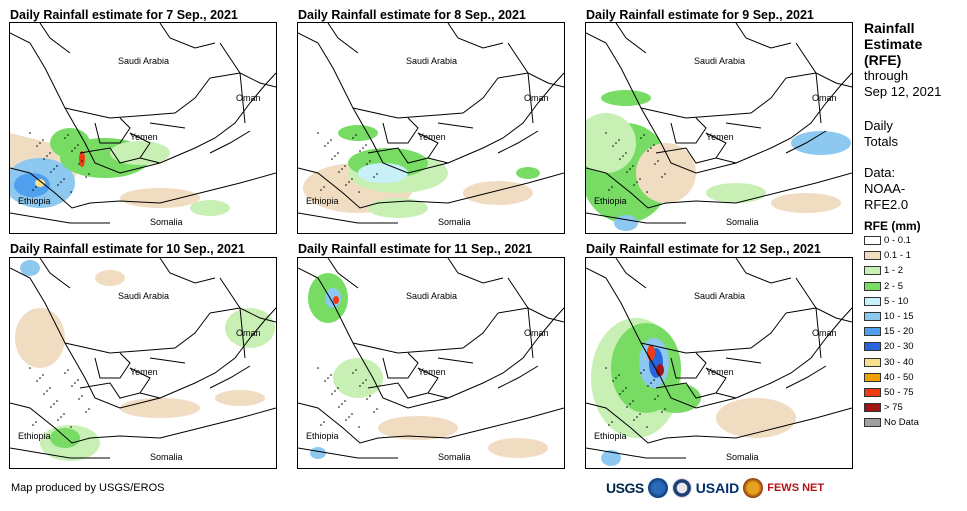 The width and height of the screenshot is (967, 511). Describe the element at coordinates (657, 488) in the screenshot. I see `noaa-logo-icon` at that location.